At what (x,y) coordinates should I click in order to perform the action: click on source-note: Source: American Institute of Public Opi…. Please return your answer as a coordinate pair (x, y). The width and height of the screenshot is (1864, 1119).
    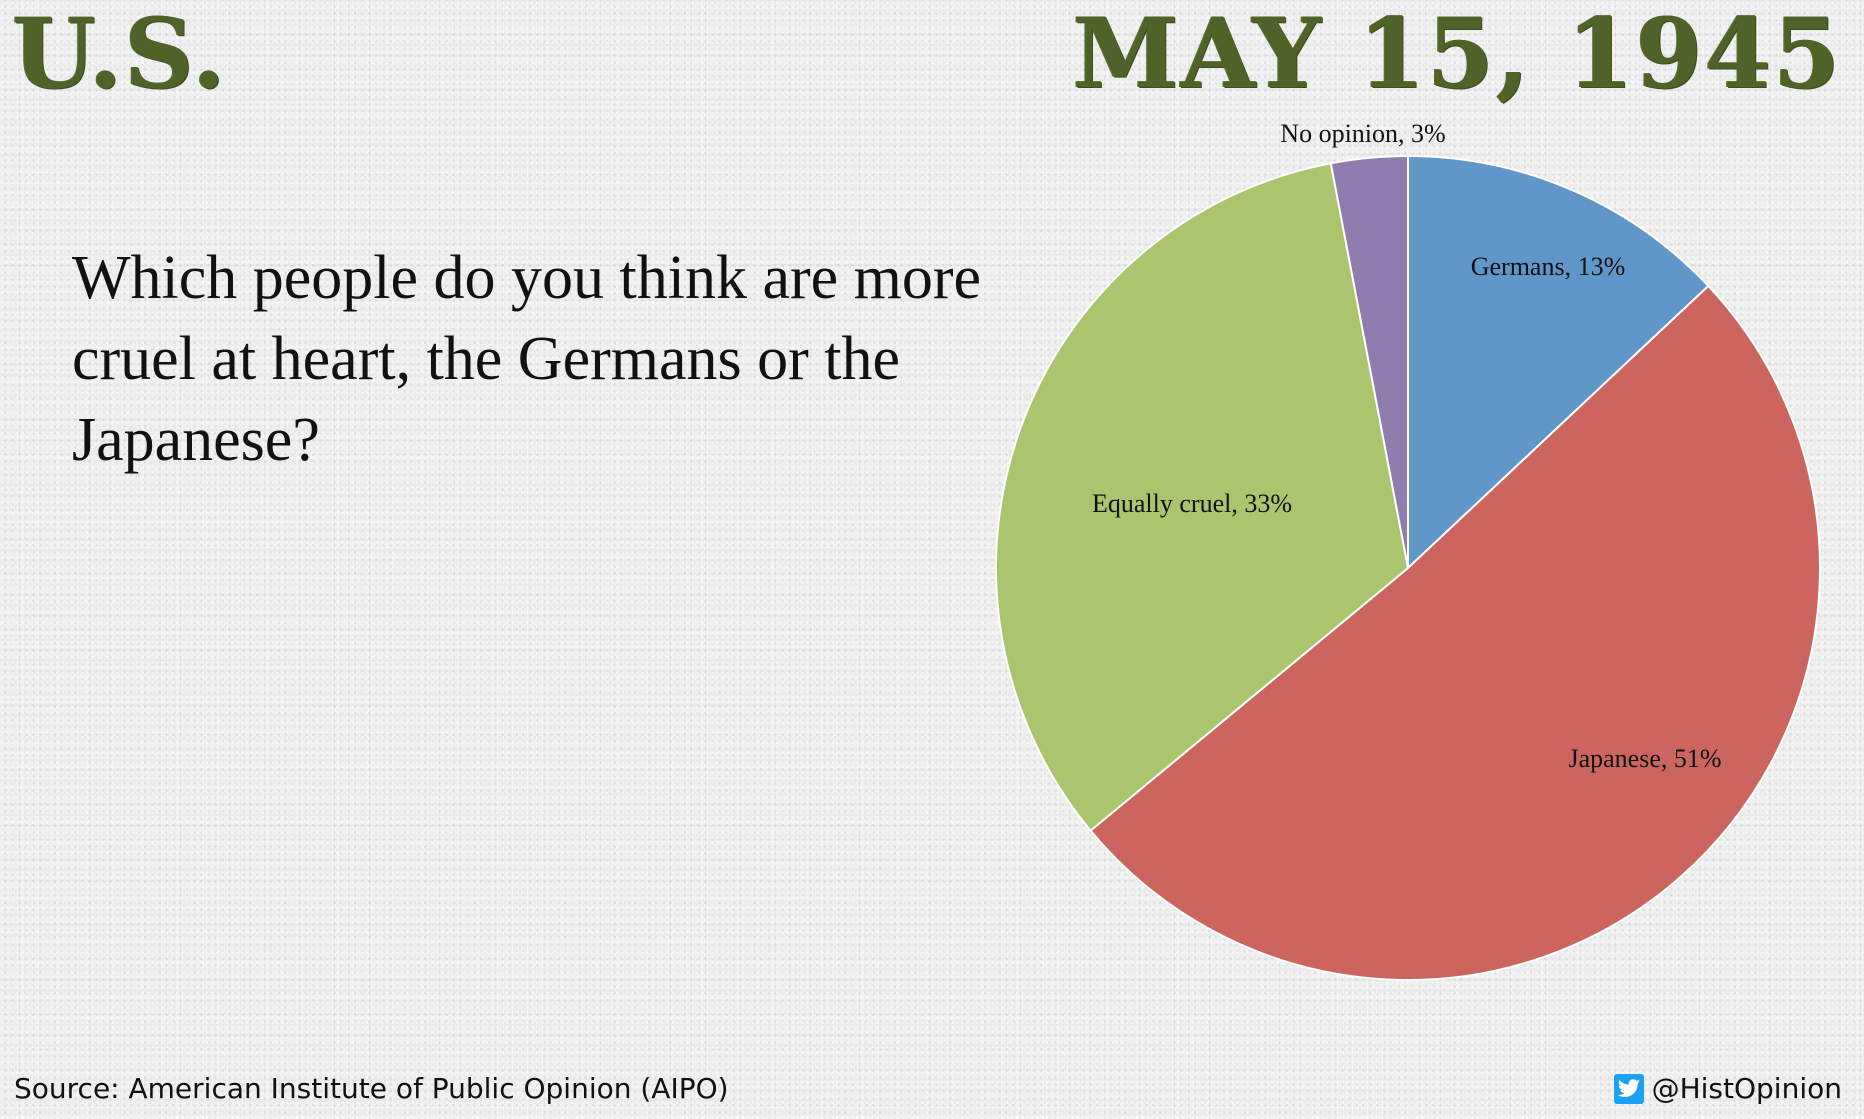
    Looking at the image, I should click on (371, 1088).